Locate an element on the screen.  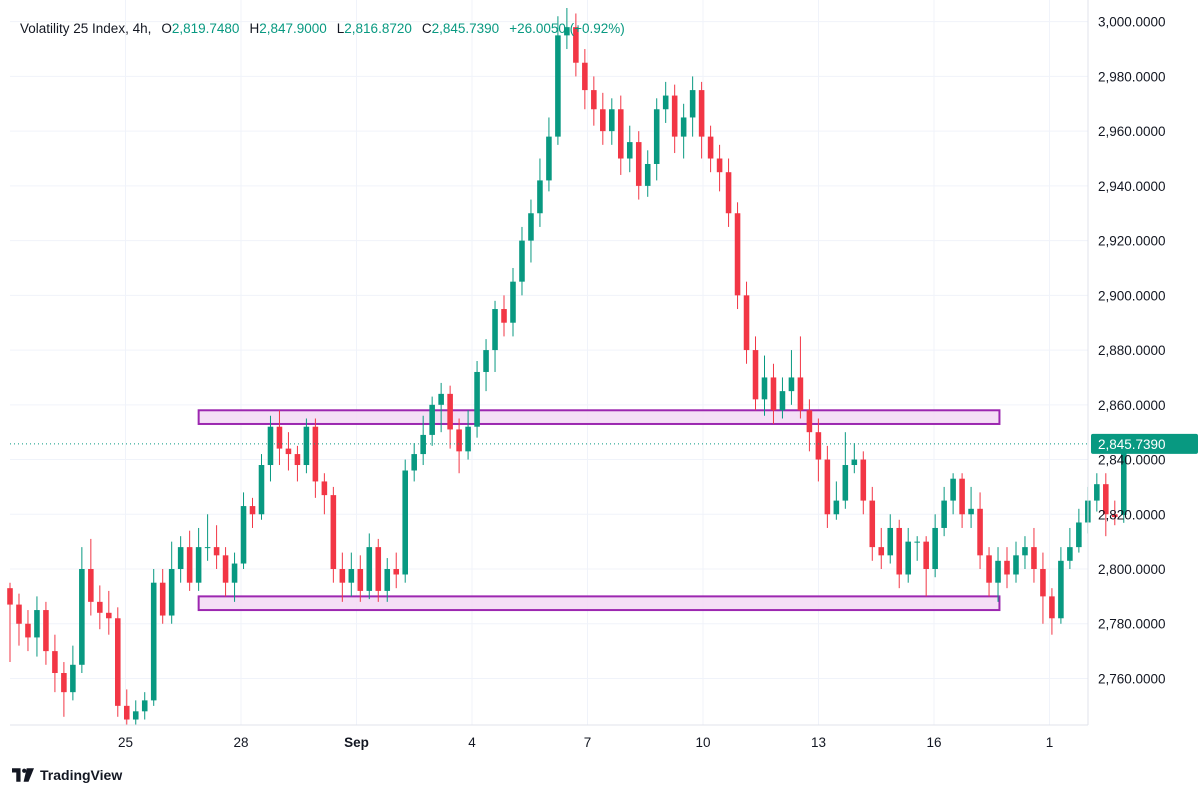
symbol-label: Volatility 25 Index, 4h, is located at coordinates (86, 28).